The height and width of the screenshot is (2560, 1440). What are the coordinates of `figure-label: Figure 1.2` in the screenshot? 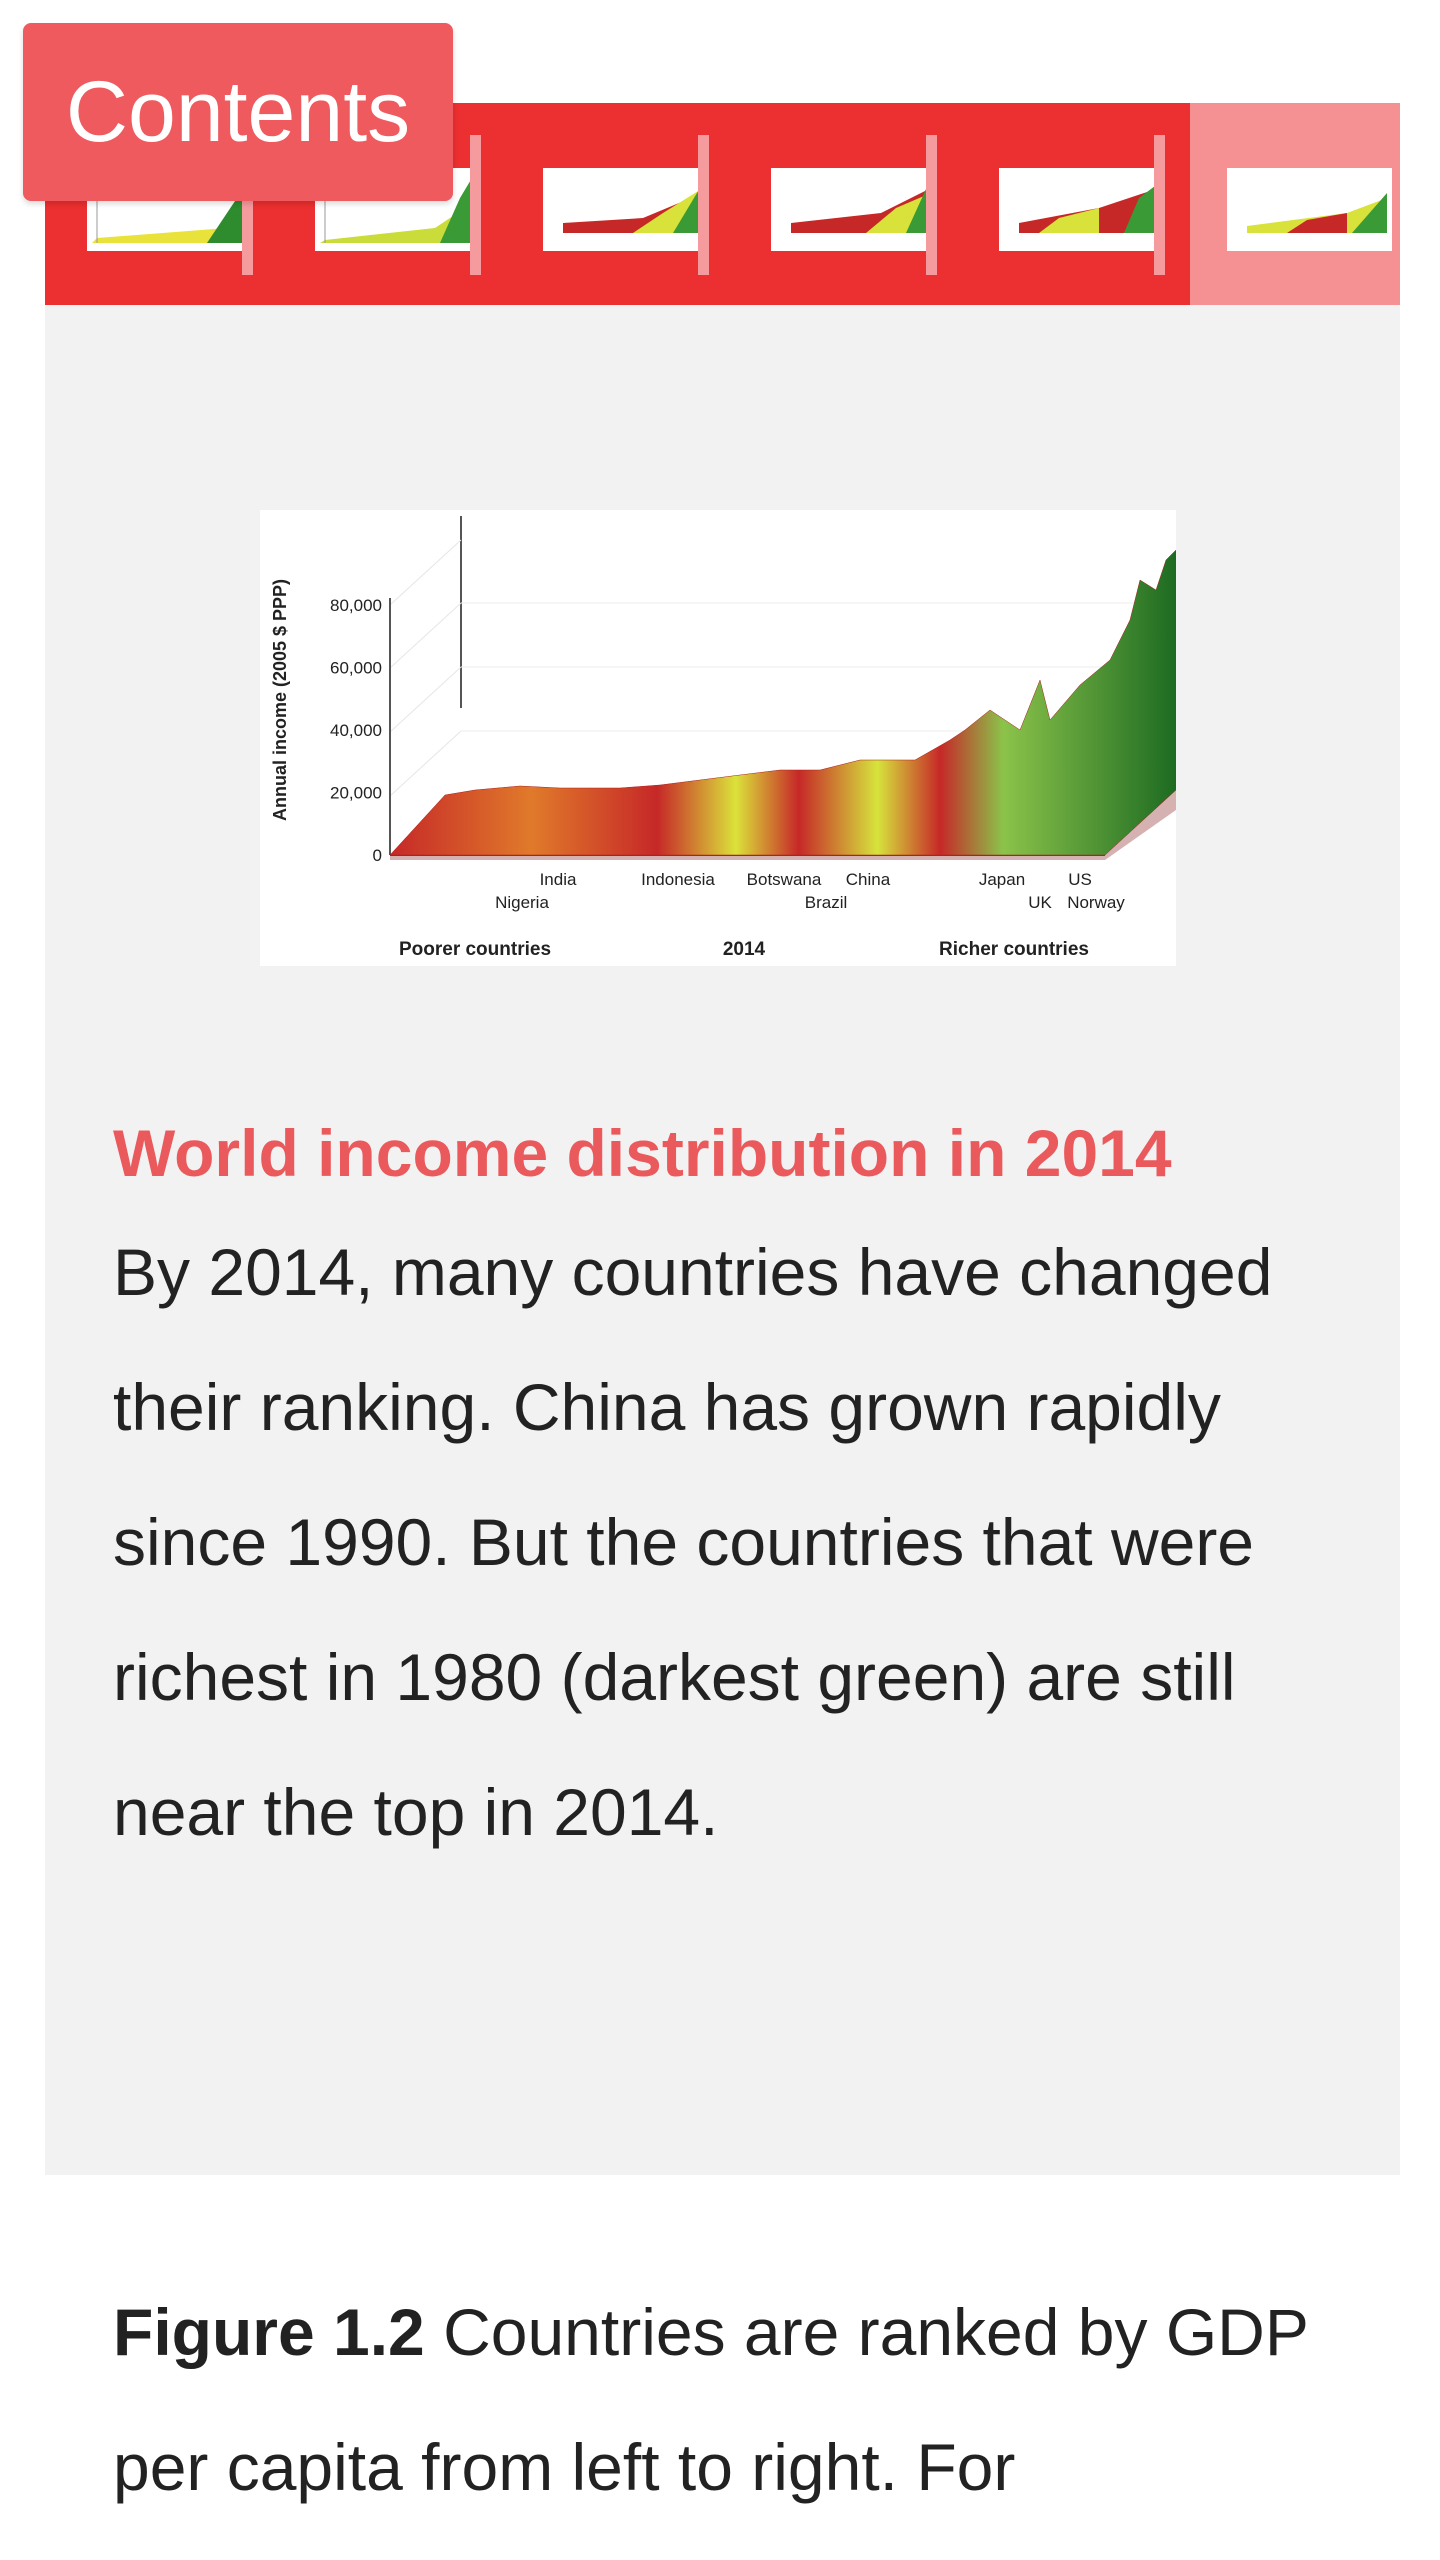 It's located at (269, 2332).